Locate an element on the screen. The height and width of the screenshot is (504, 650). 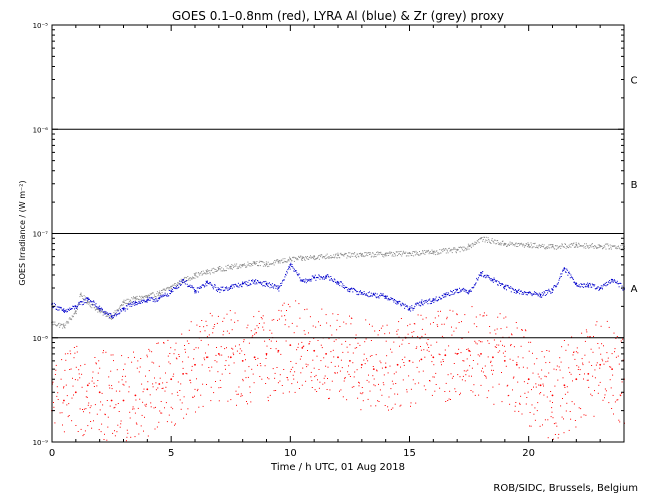
series-2-point is located at coordinates (75, 392).